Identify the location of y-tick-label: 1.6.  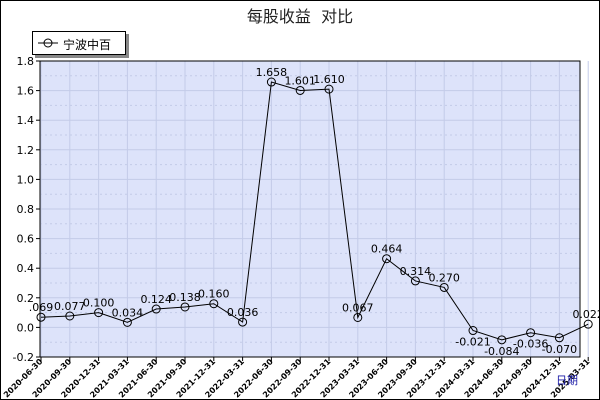
(26, 91).